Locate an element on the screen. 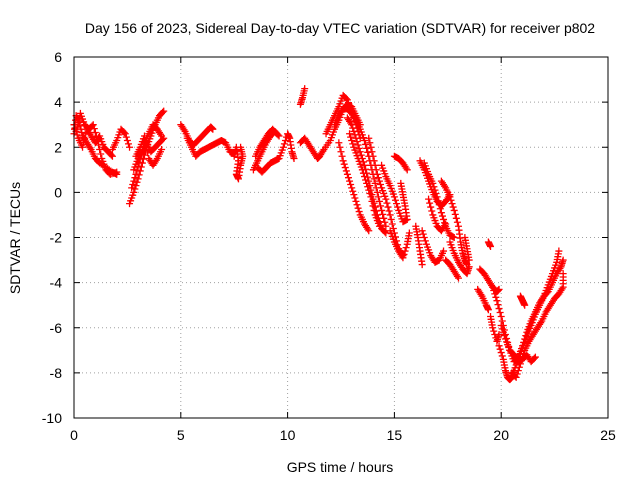 The width and height of the screenshot is (640, 480). y-tick-label: 6 is located at coordinates (58, 57).